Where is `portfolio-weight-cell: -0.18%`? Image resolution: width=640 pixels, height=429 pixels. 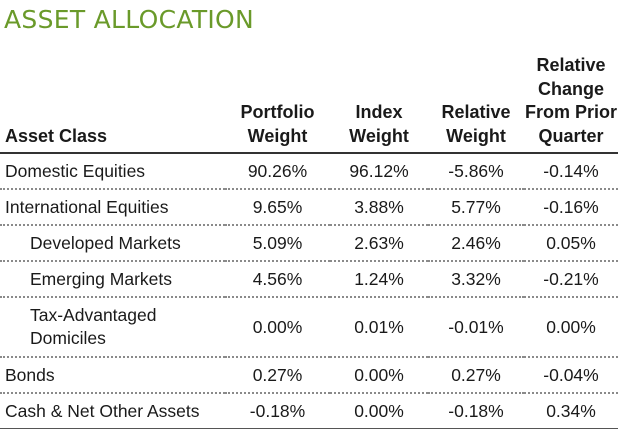
portfolio-weight-cell: -0.18% is located at coordinates (277, 411).